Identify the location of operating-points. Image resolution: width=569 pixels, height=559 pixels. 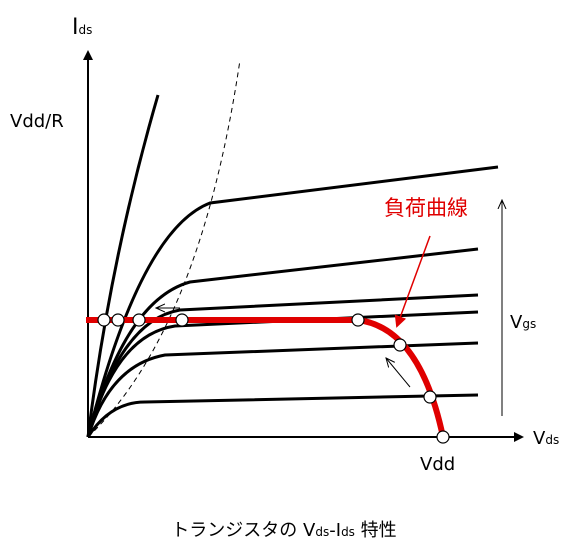
(273, 378).